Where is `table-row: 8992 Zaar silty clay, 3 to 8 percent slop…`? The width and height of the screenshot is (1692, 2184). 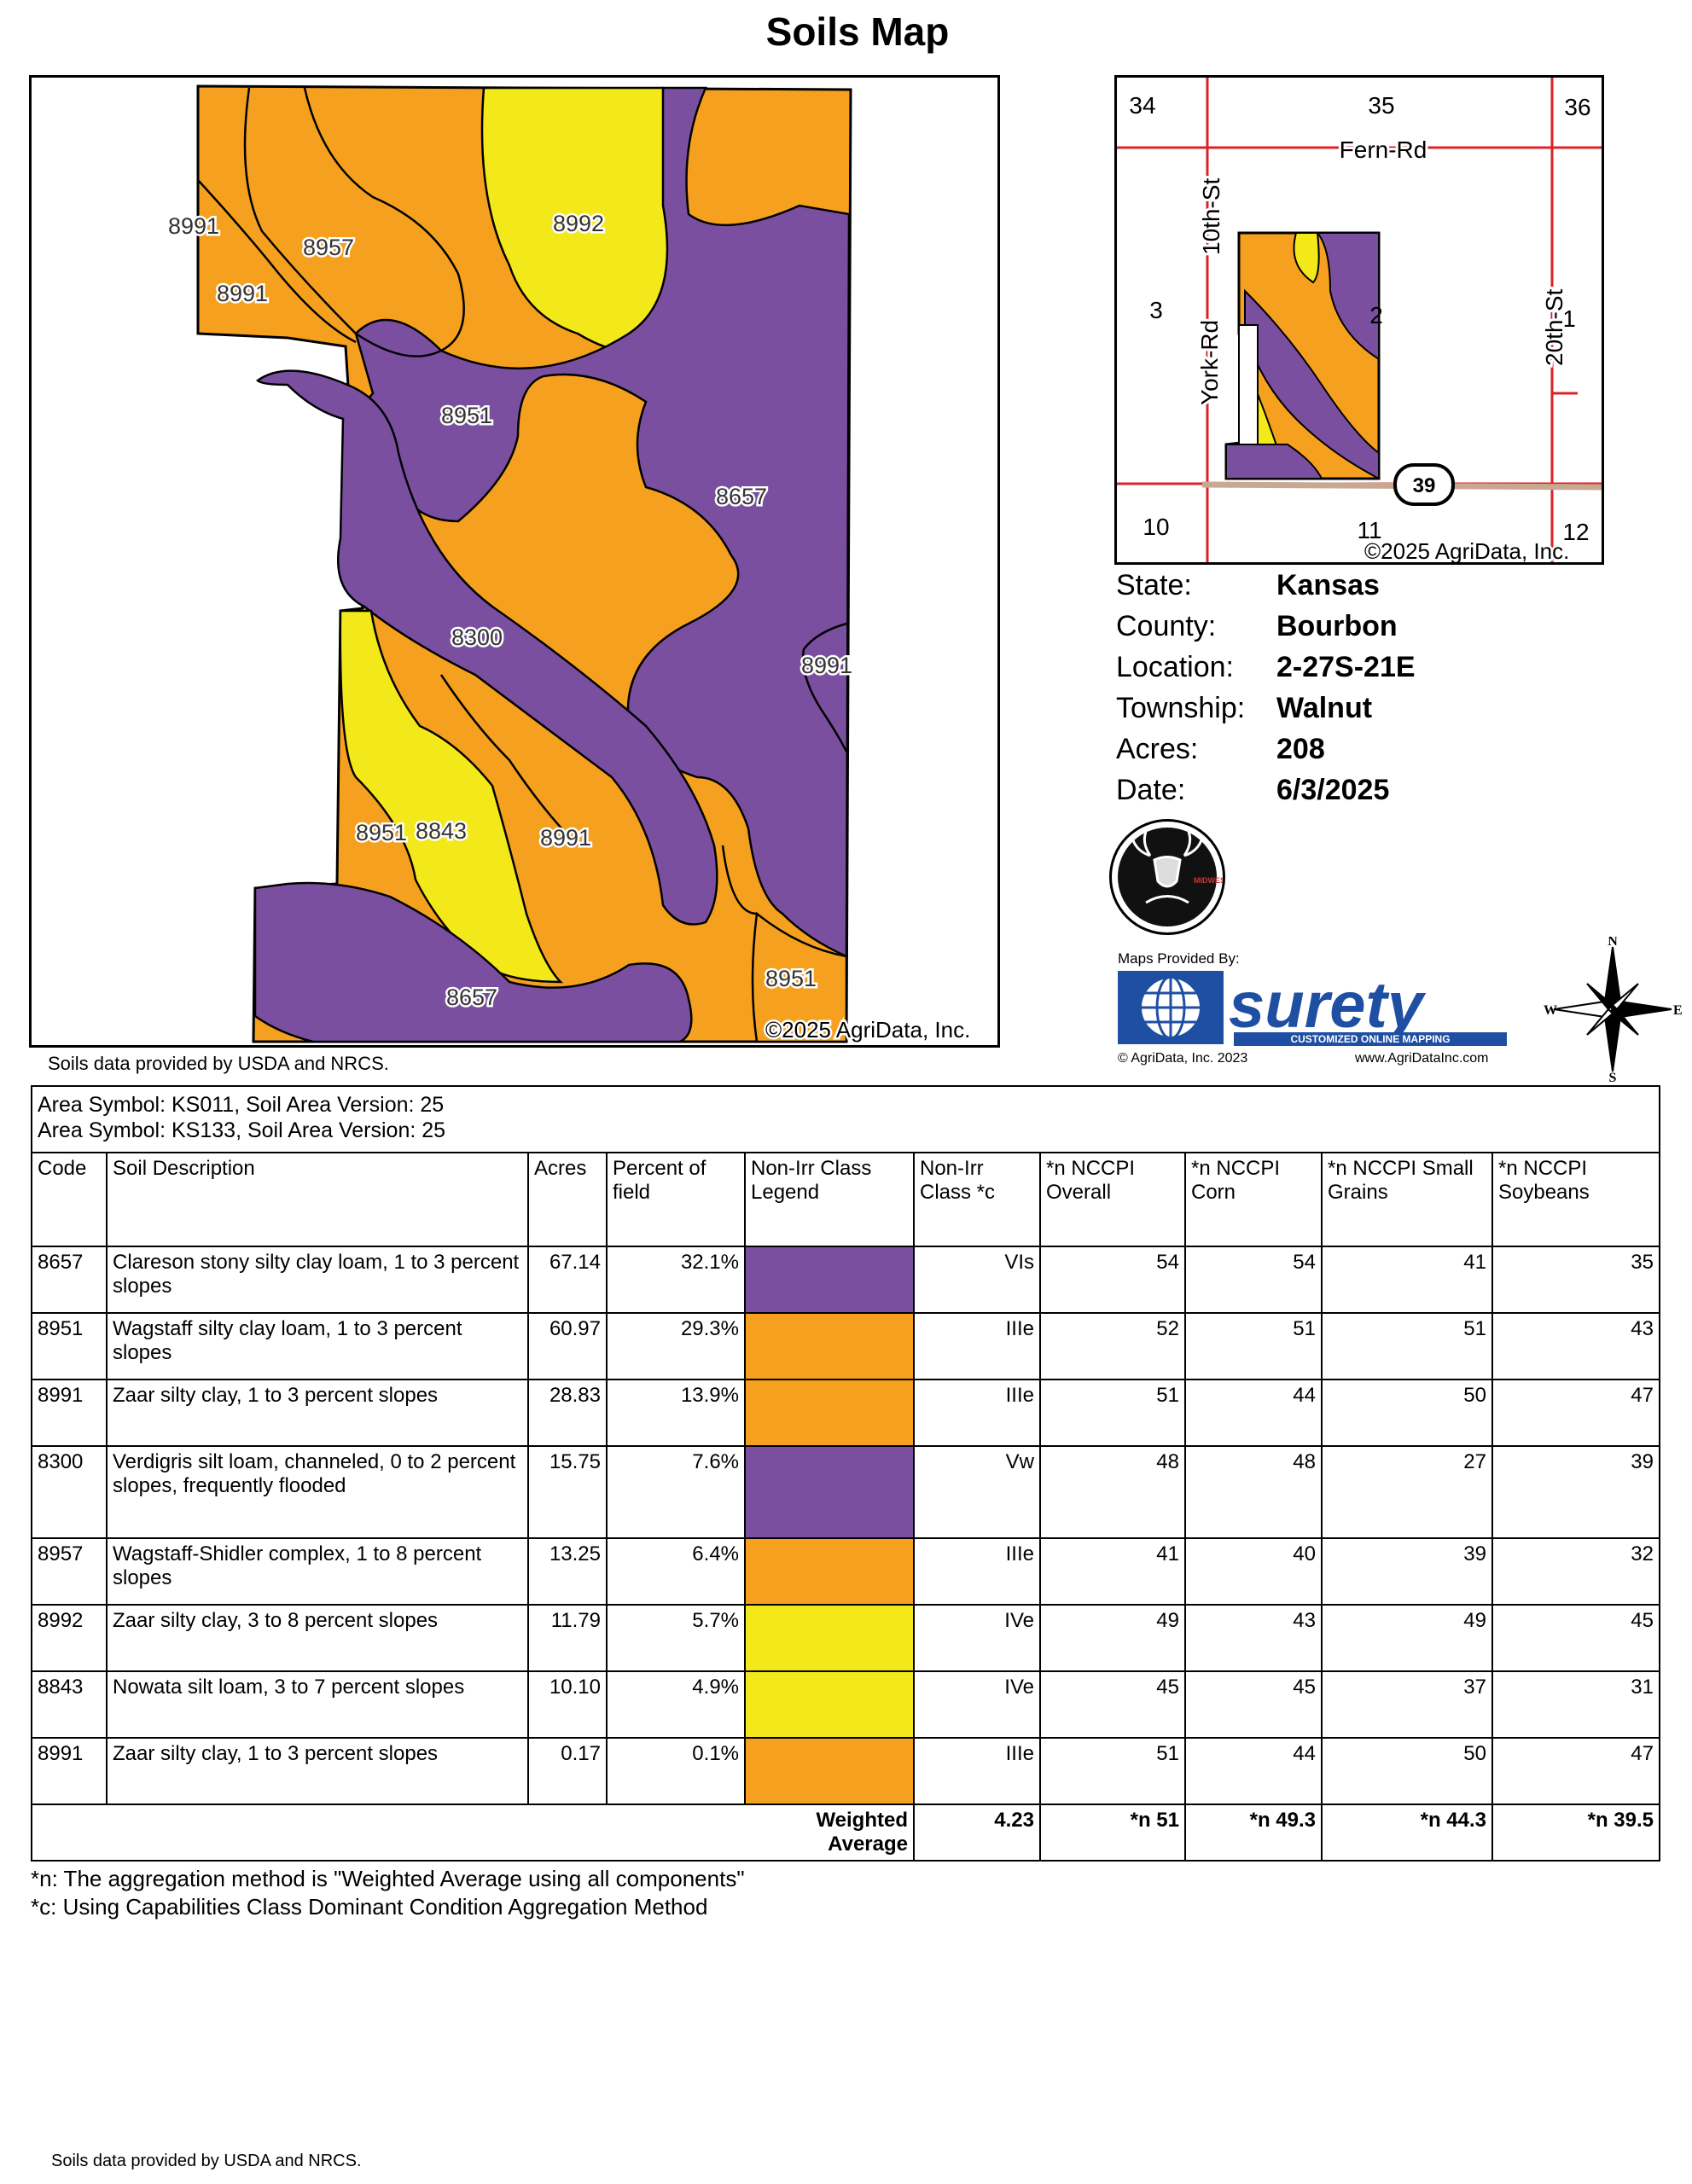
table-row: 8992 Zaar silty clay, 3 to 8 percent slop… is located at coordinates (845, 1638).